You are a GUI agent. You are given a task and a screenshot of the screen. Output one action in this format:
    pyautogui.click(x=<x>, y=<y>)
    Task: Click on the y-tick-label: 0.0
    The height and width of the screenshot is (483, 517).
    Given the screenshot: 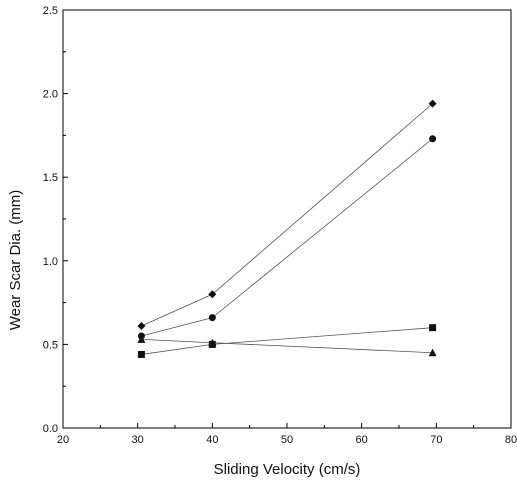 What is the action you would take?
    pyautogui.click(x=50, y=429)
    